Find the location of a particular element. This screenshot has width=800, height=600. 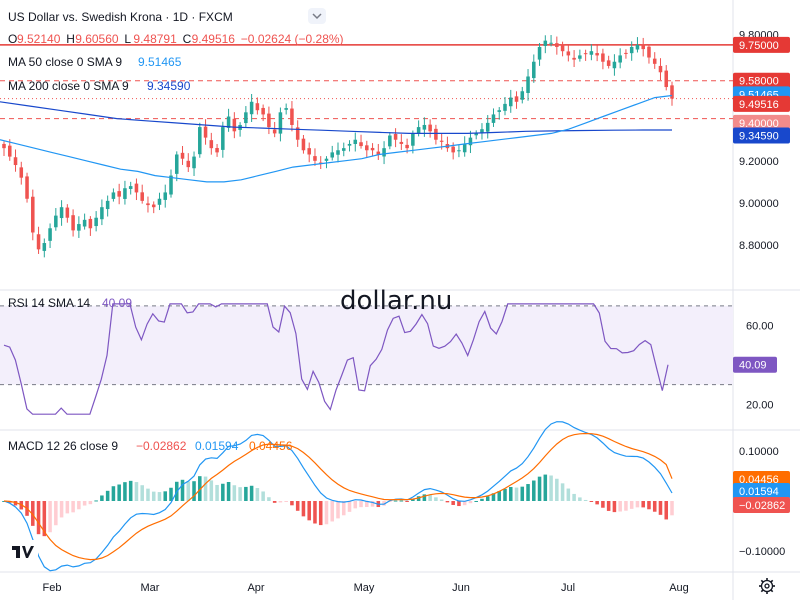

macd-label: MACD 12 26 close 9 is located at coordinates (63, 446).